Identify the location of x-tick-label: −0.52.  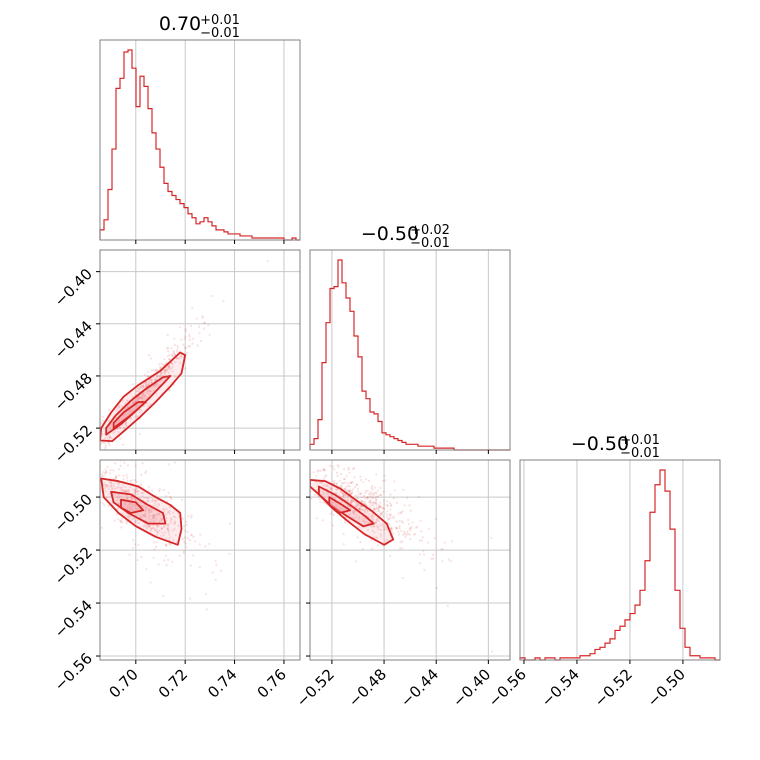
(613, 687).